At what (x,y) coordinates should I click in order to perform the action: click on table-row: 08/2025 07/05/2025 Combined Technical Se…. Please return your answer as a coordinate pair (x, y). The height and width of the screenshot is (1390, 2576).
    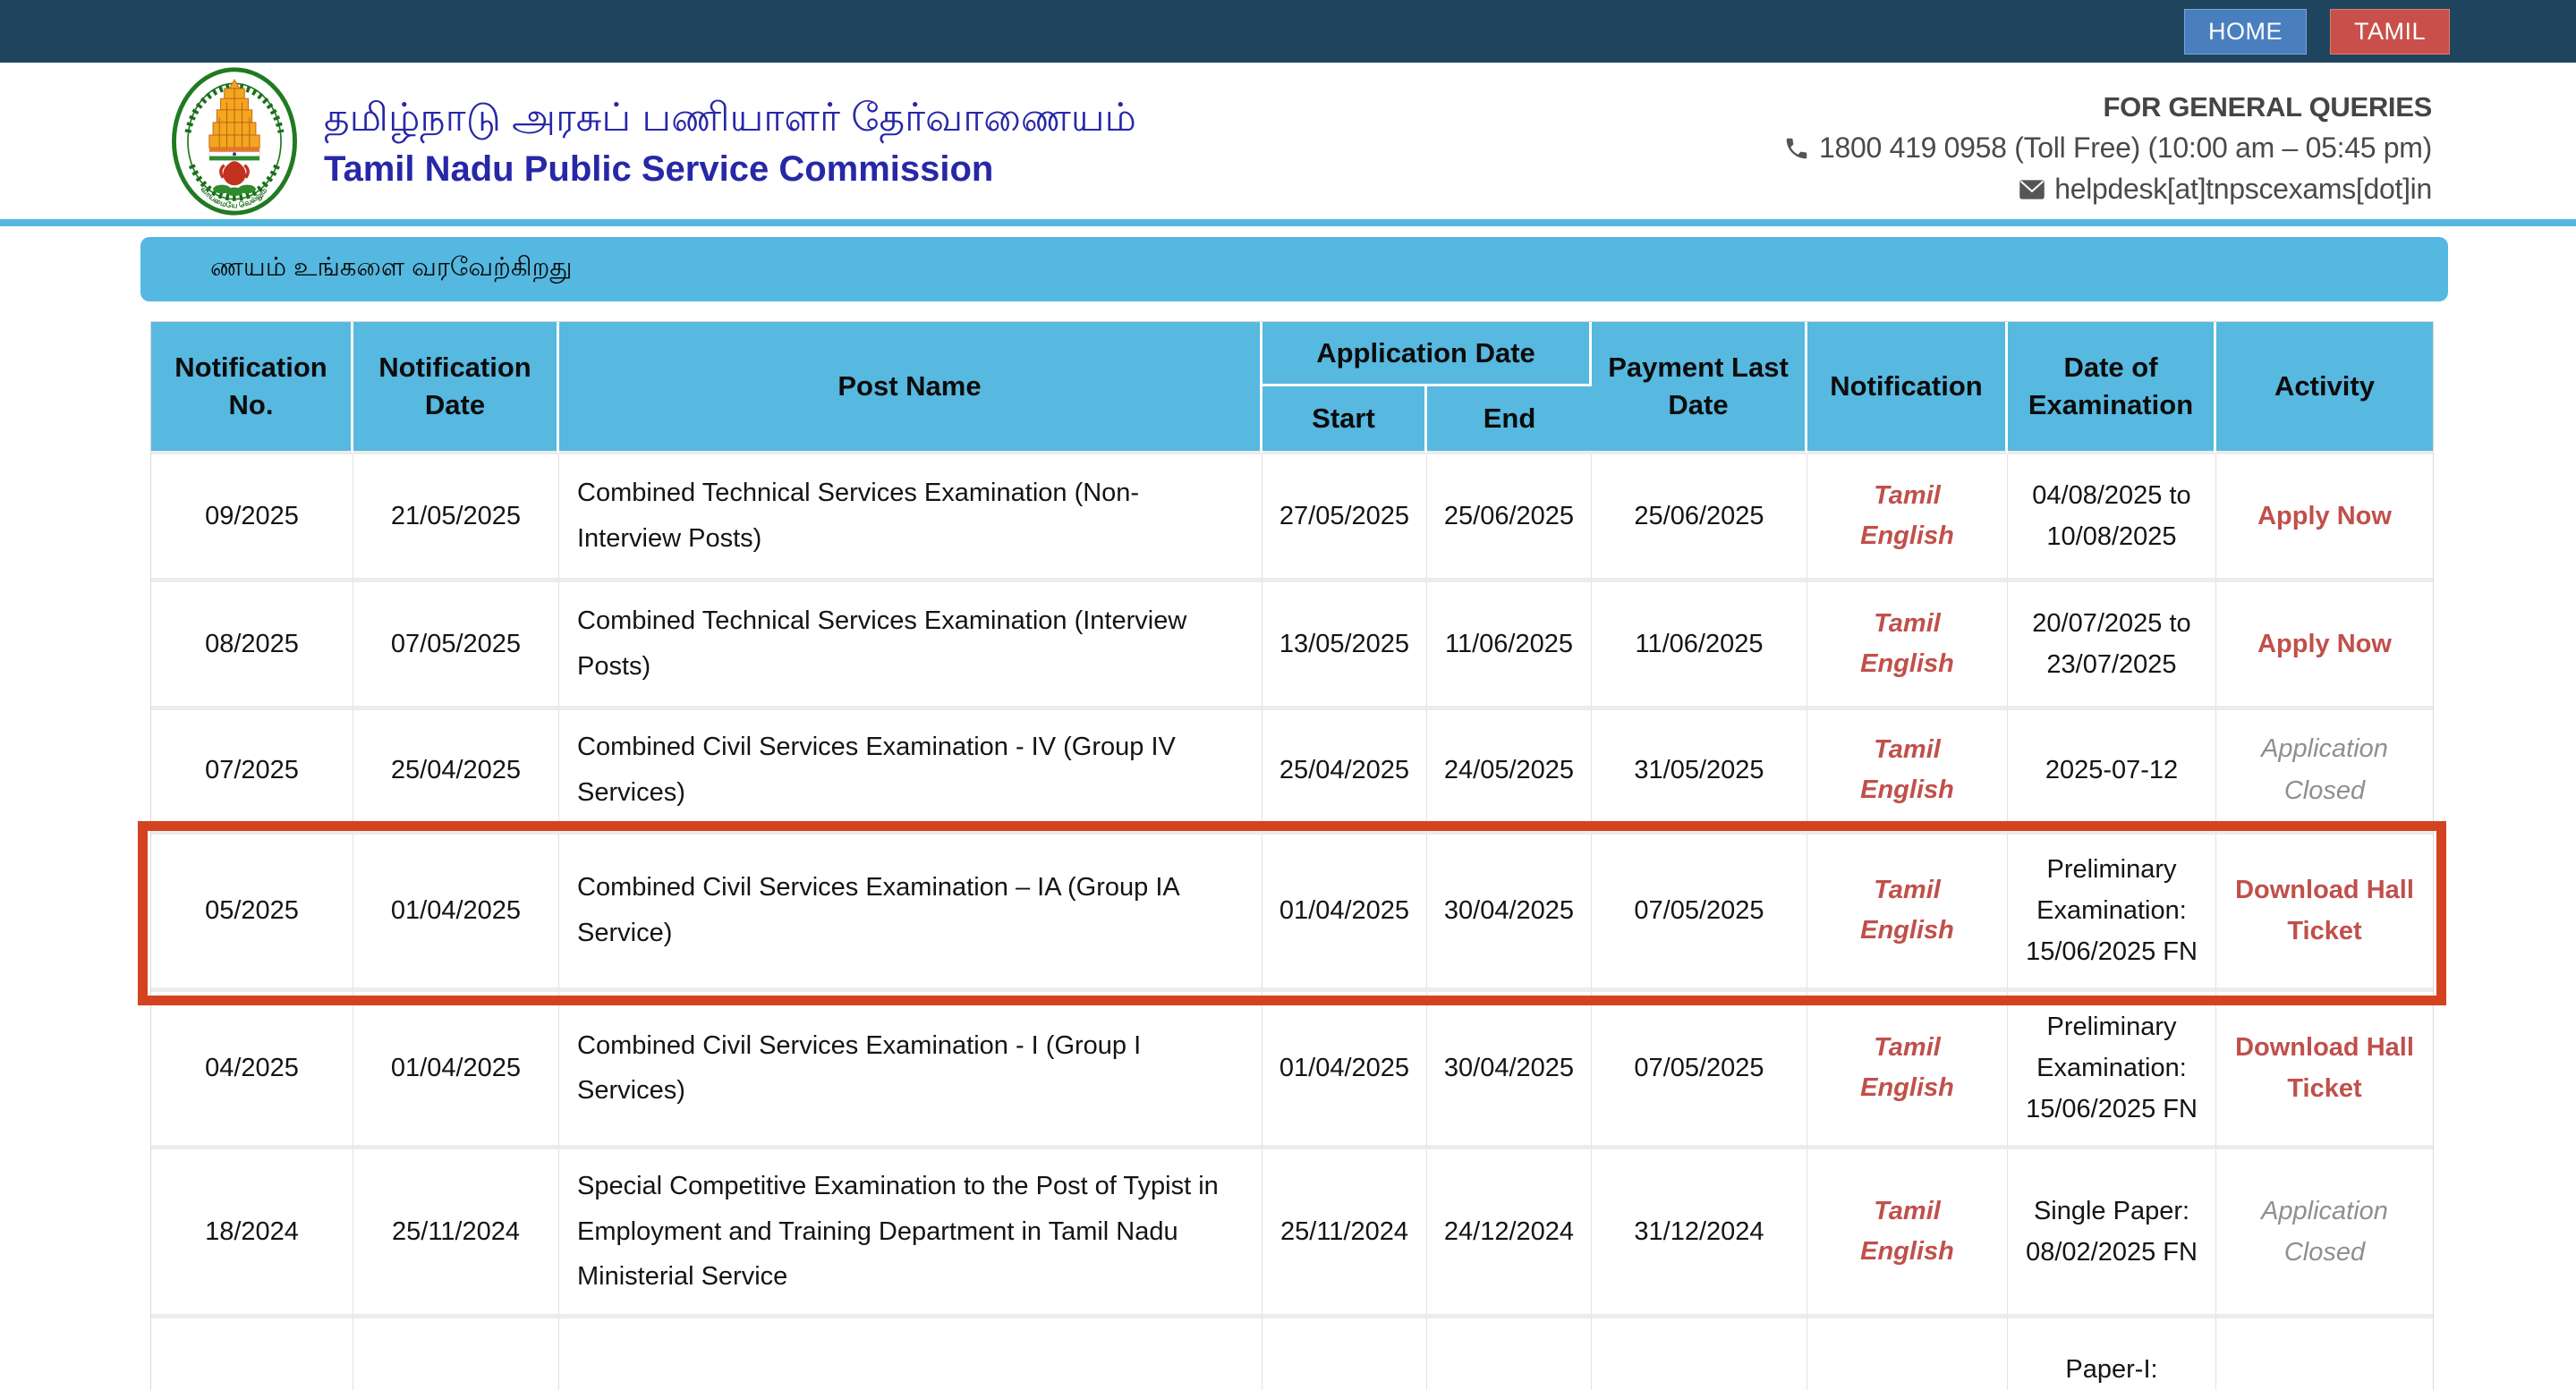
    Looking at the image, I should click on (1292, 646).